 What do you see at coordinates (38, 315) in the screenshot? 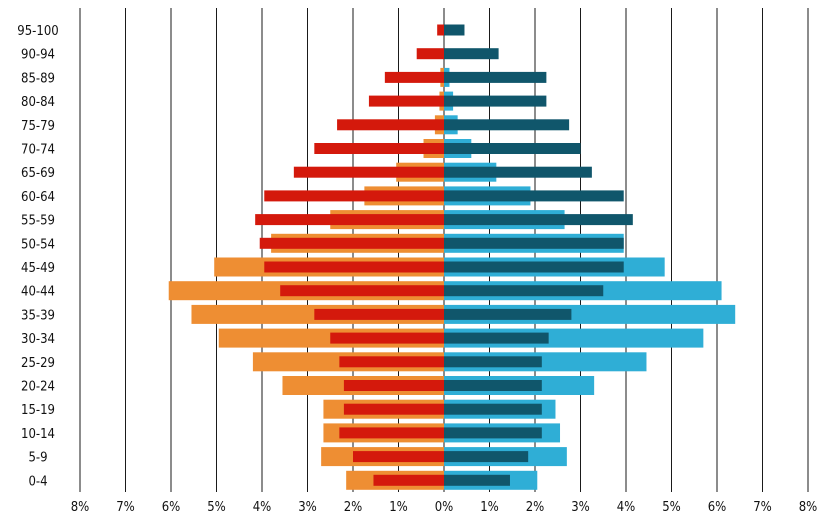
I see `age-group-label: 35-39` at bounding box center [38, 315].